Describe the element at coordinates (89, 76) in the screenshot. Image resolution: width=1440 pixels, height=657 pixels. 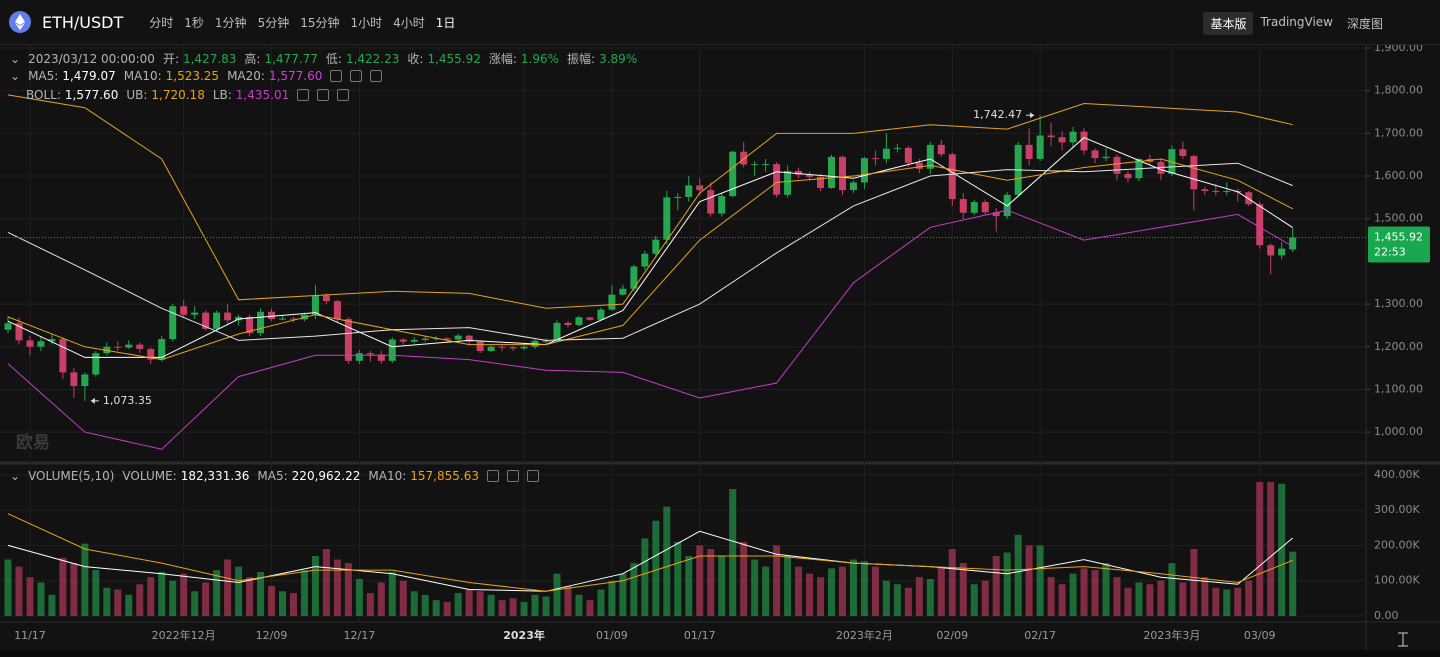
I see `ma-value: 1,479.07` at that location.